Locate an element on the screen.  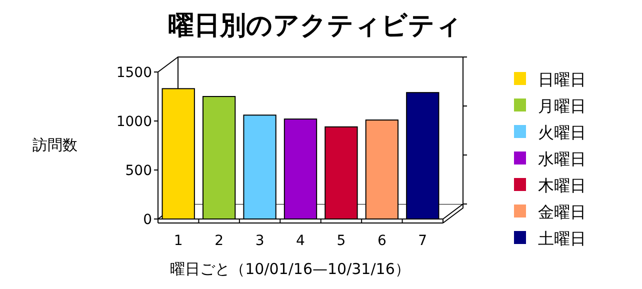
x-tick-label: 5 is located at coordinates (341, 241).